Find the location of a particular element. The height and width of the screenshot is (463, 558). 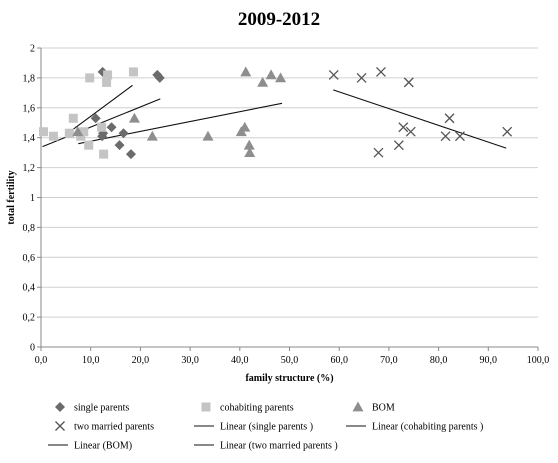

x-tick-label: 40,0 is located at coordinates (240, 360).